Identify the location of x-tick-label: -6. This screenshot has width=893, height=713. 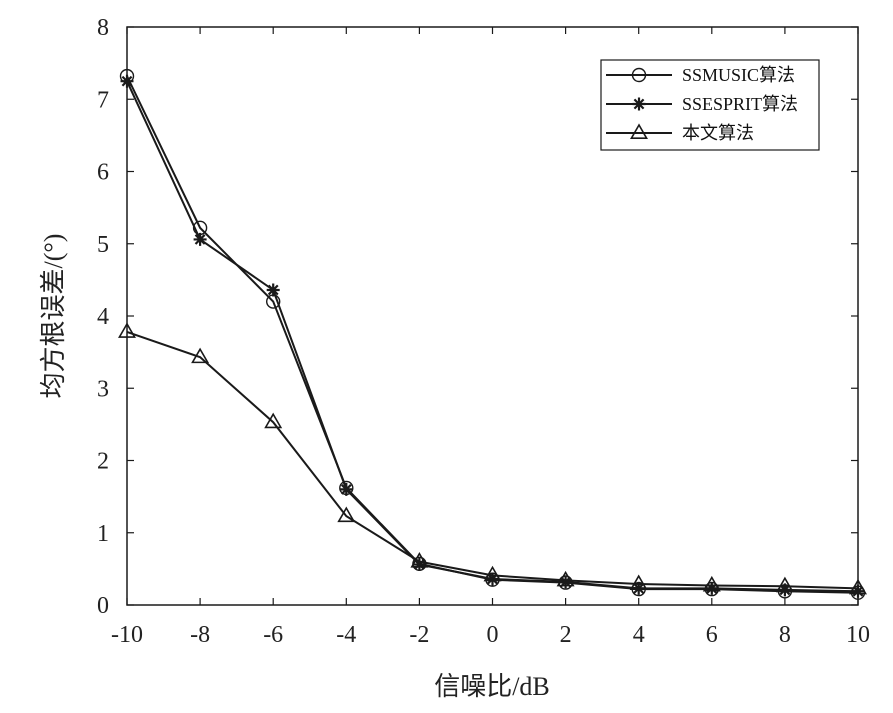
(273, 635).